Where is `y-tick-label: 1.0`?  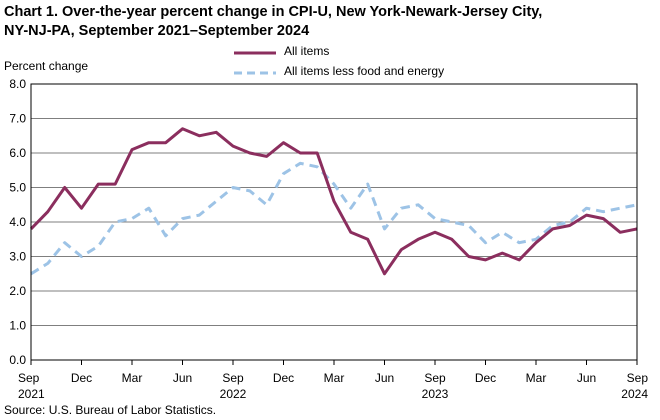
y-tick-label: 1.0 is located at coordinates (17, 326).